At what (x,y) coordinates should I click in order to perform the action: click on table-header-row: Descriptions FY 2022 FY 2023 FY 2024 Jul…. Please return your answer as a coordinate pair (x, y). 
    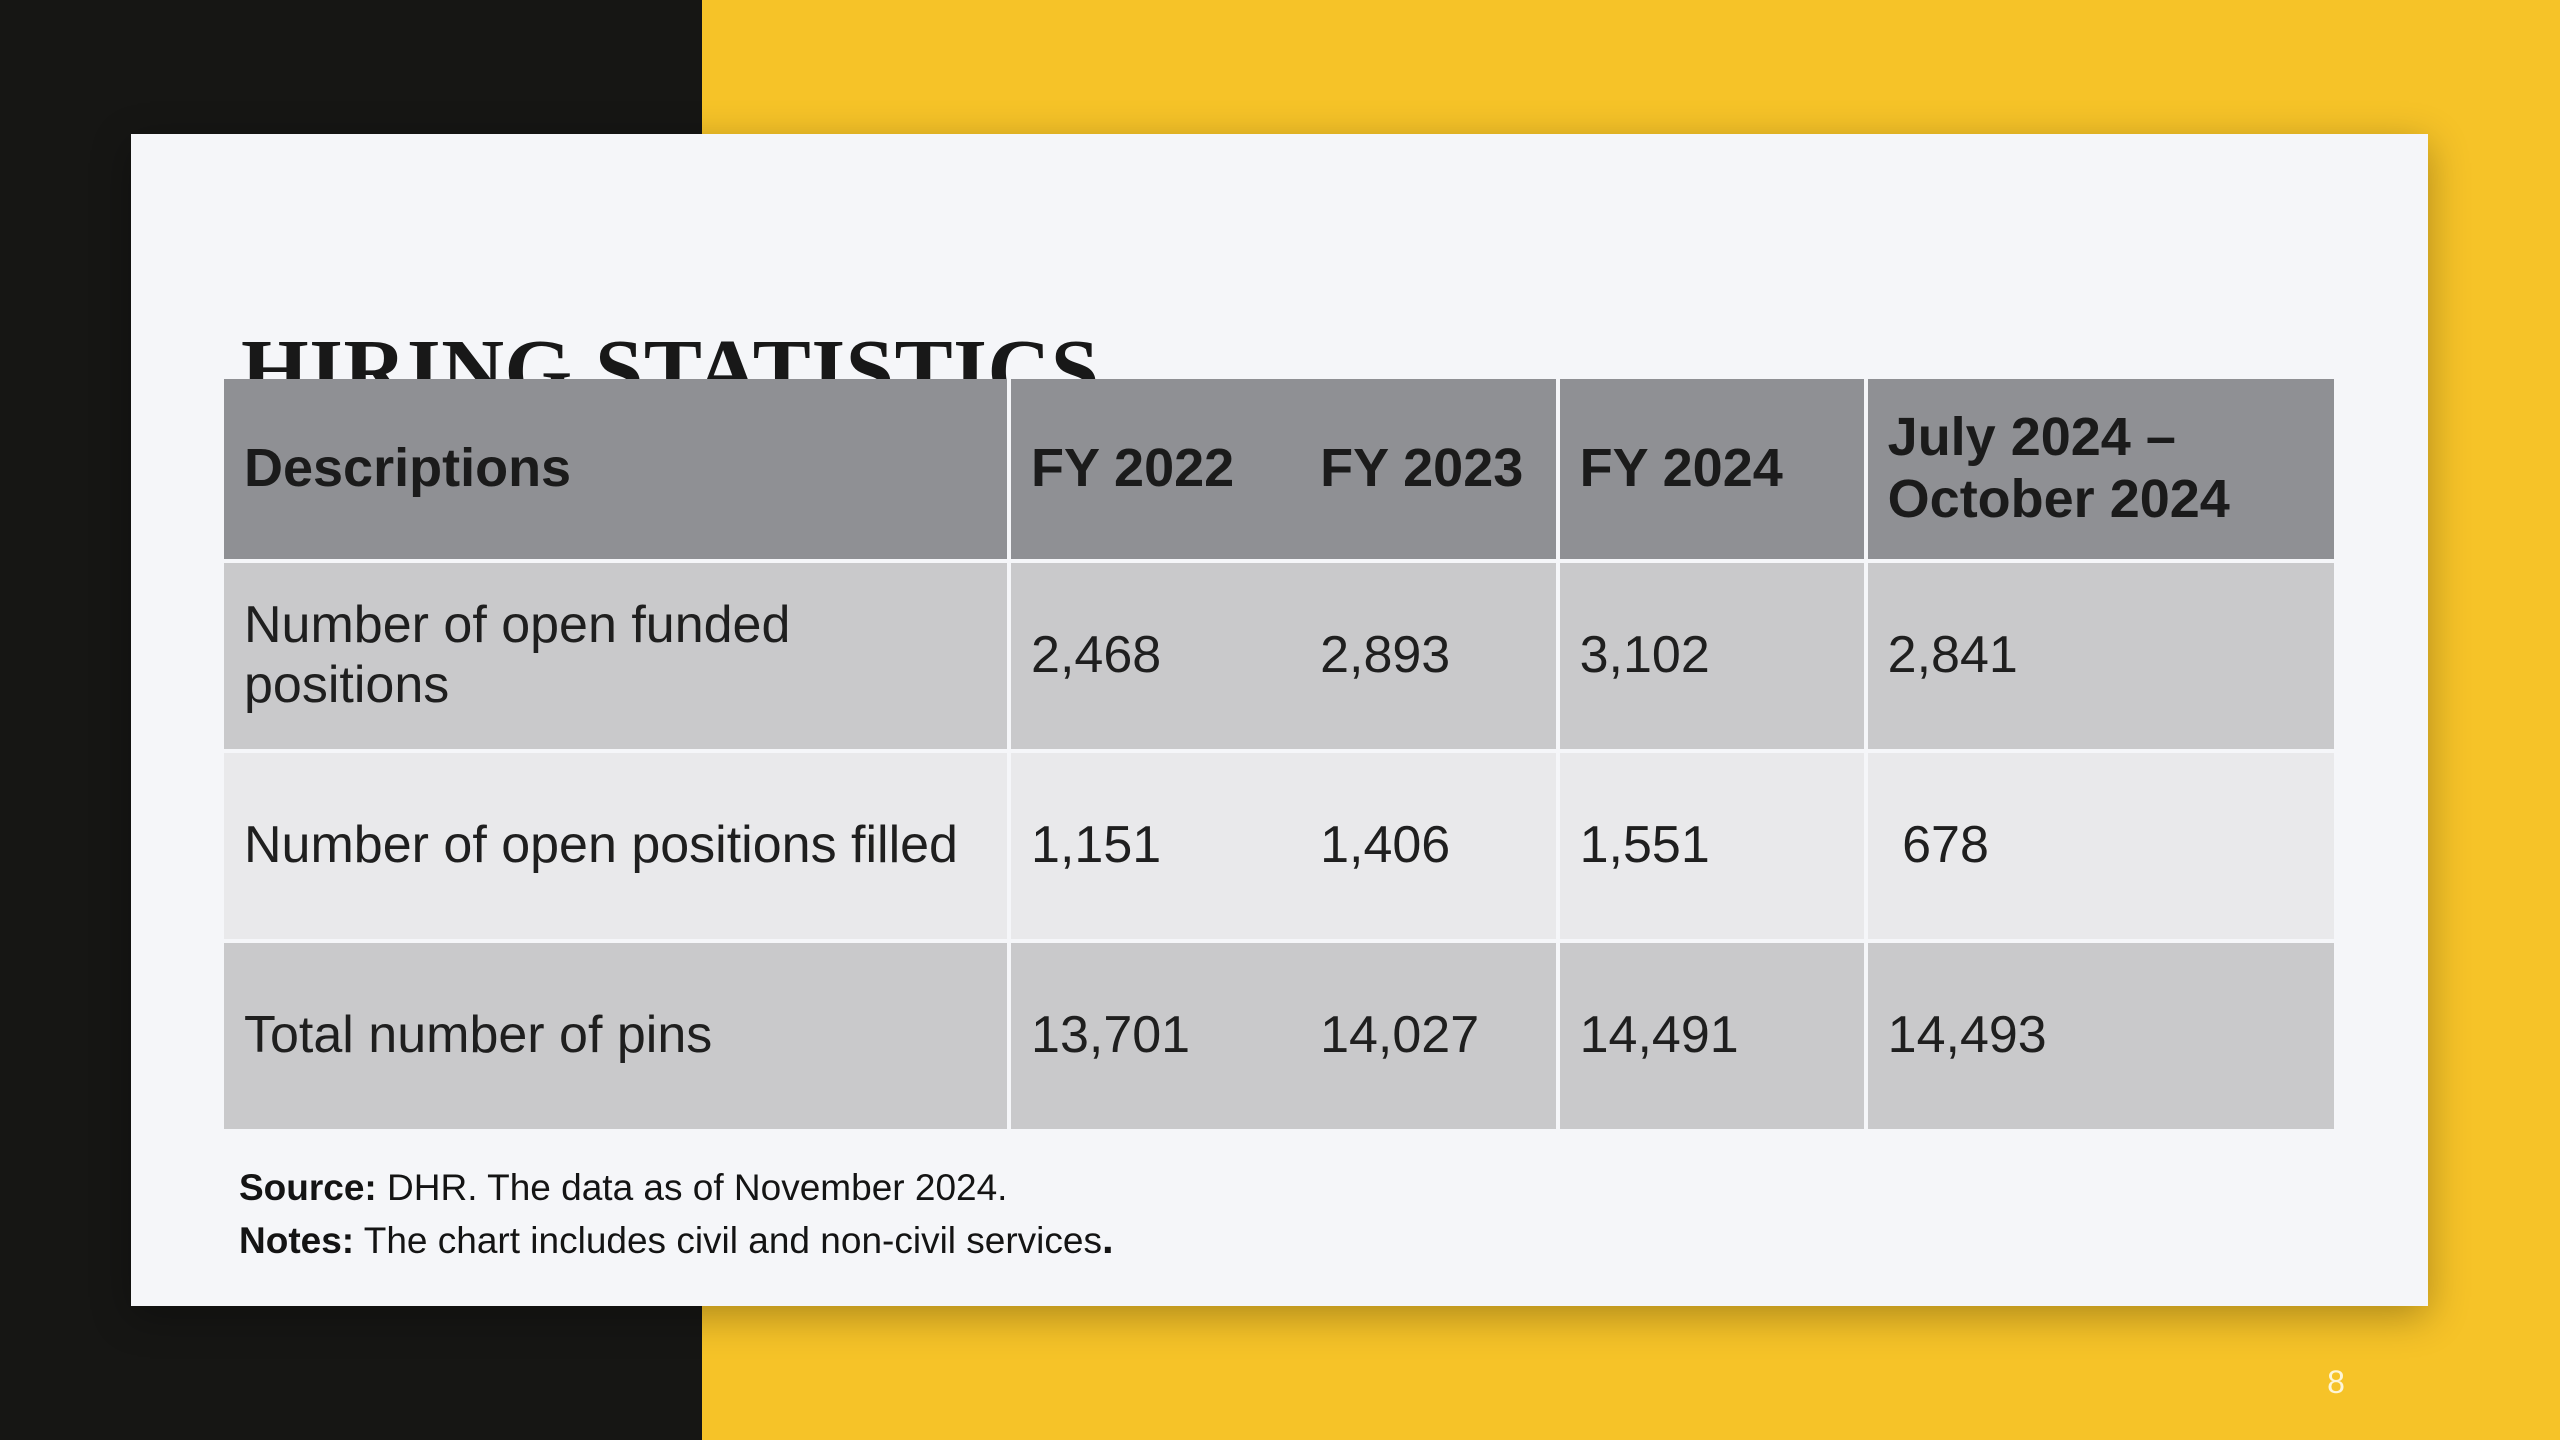
    Looking at the image, I should click on (1279, 471).